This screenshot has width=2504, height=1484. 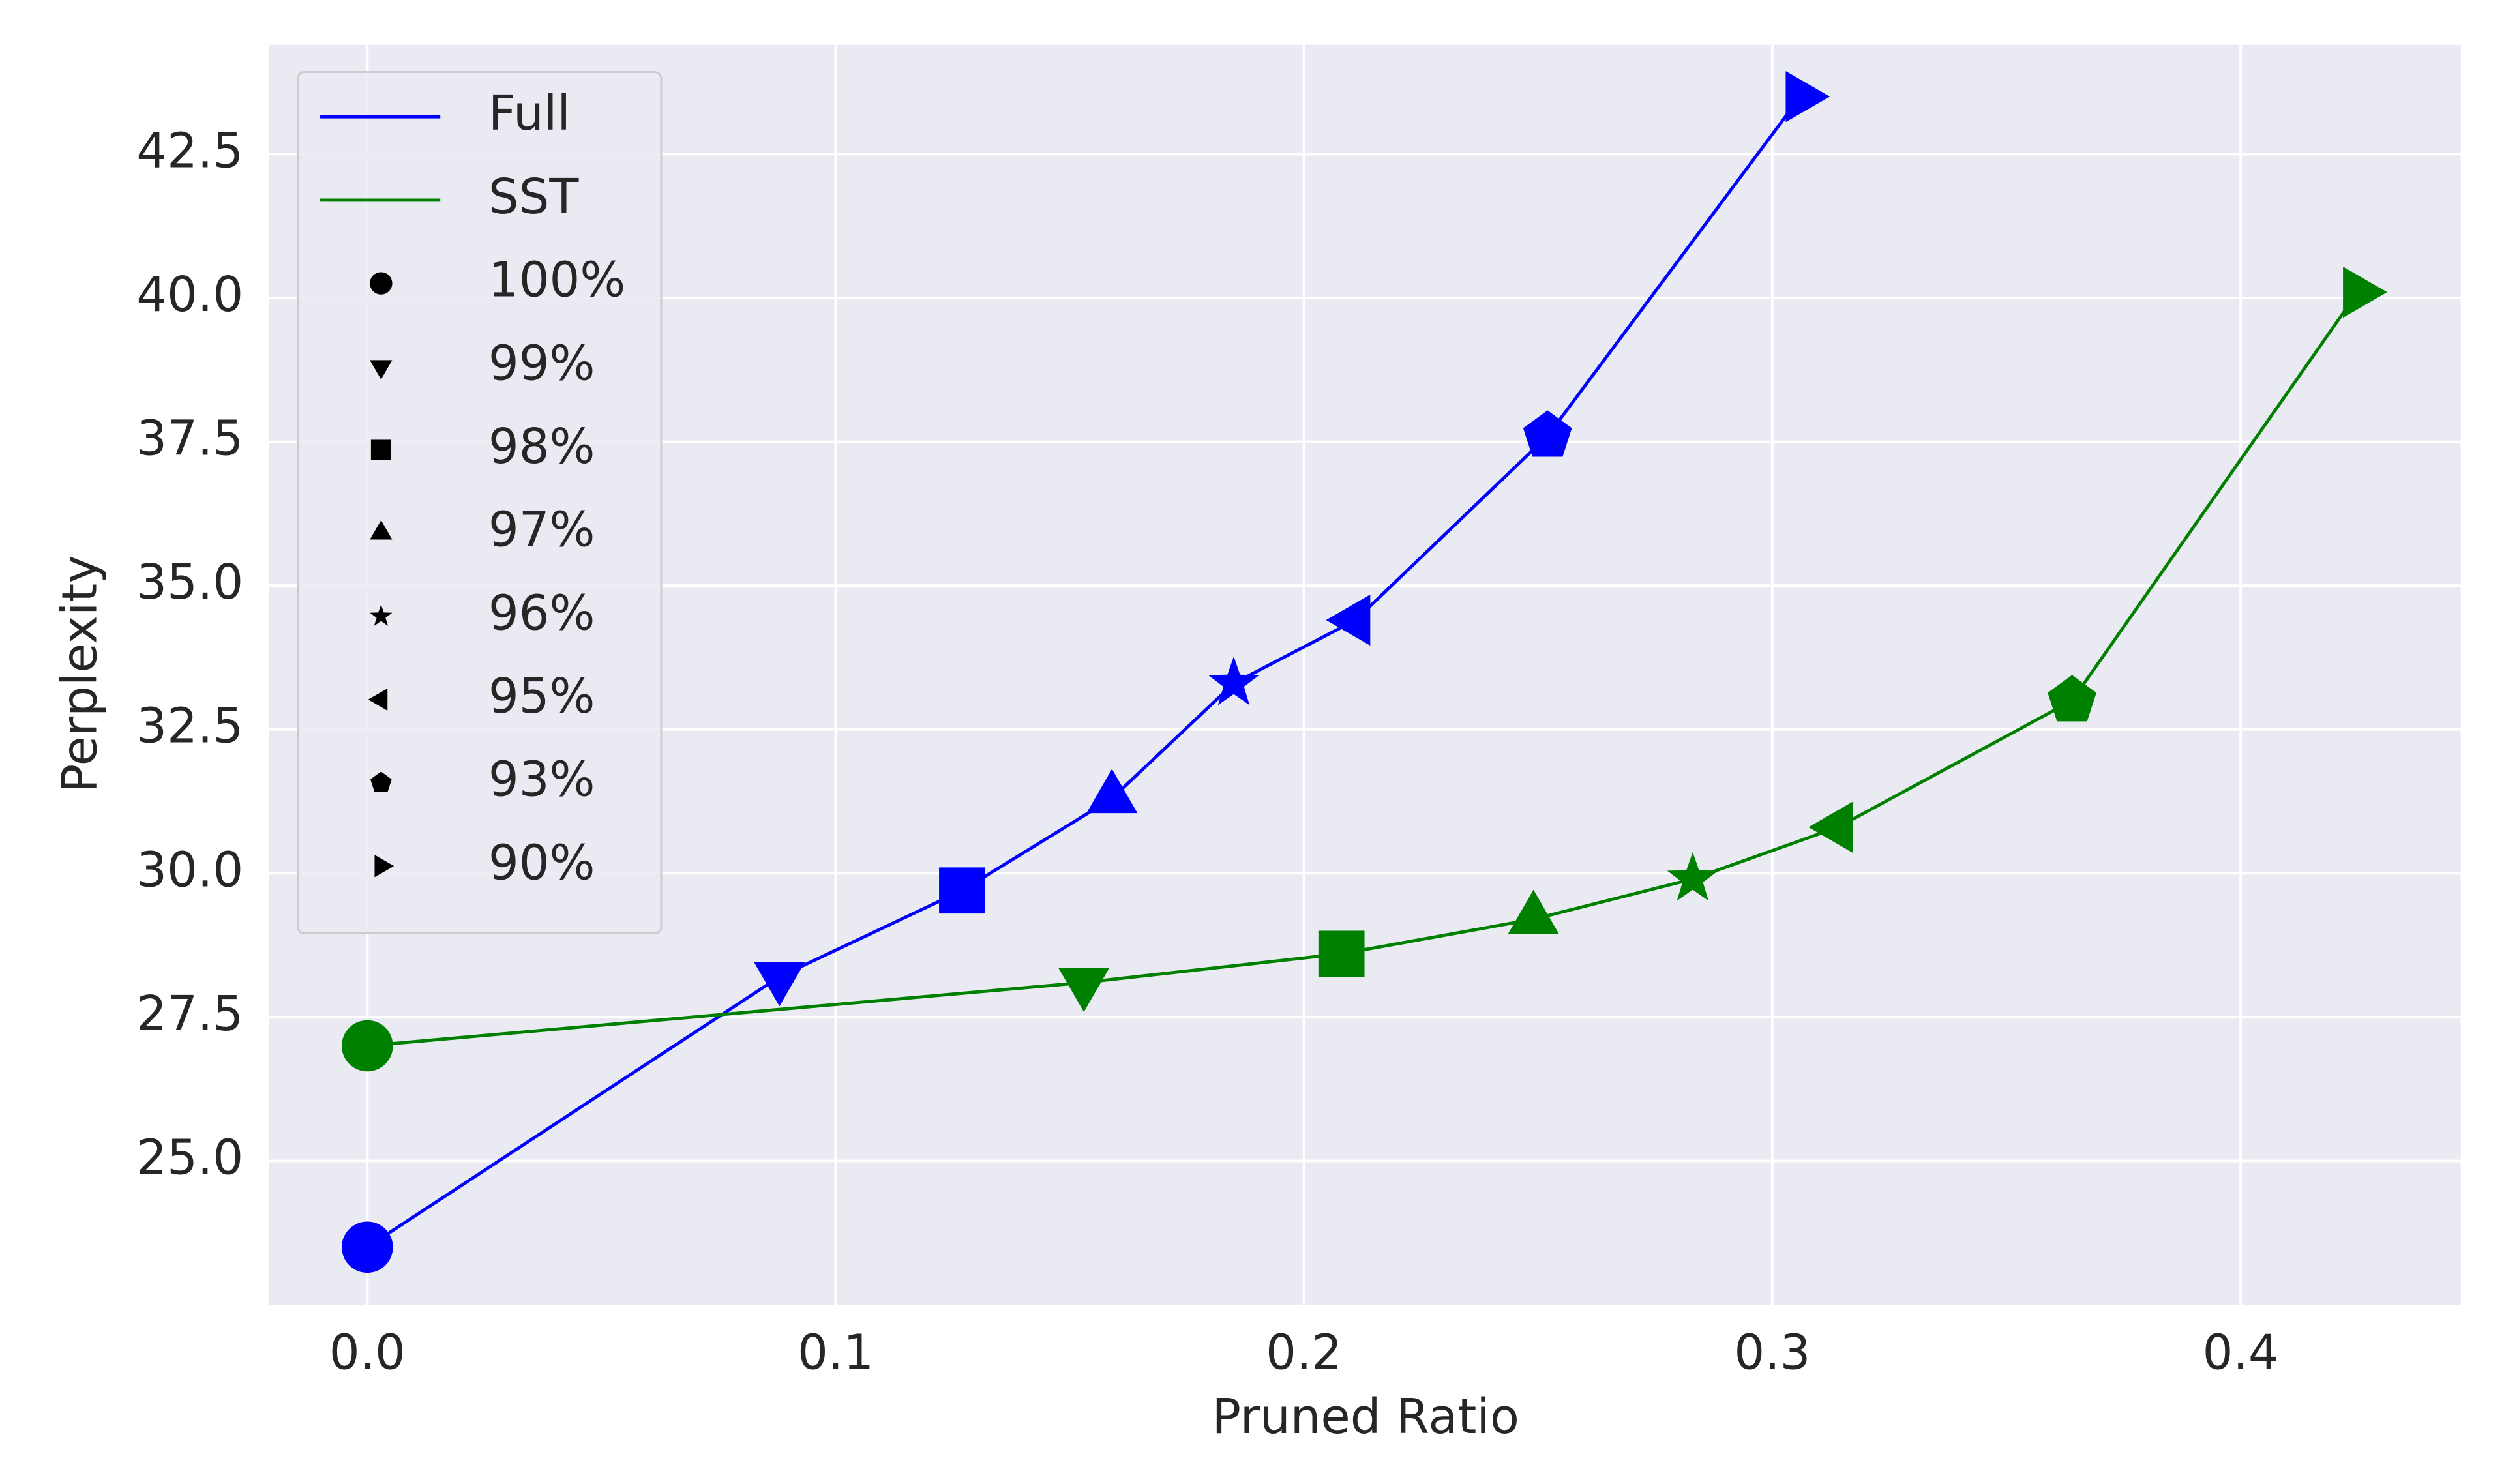 I want to click on x-tick-label: 0.2, so click(x=1304, y=1353).